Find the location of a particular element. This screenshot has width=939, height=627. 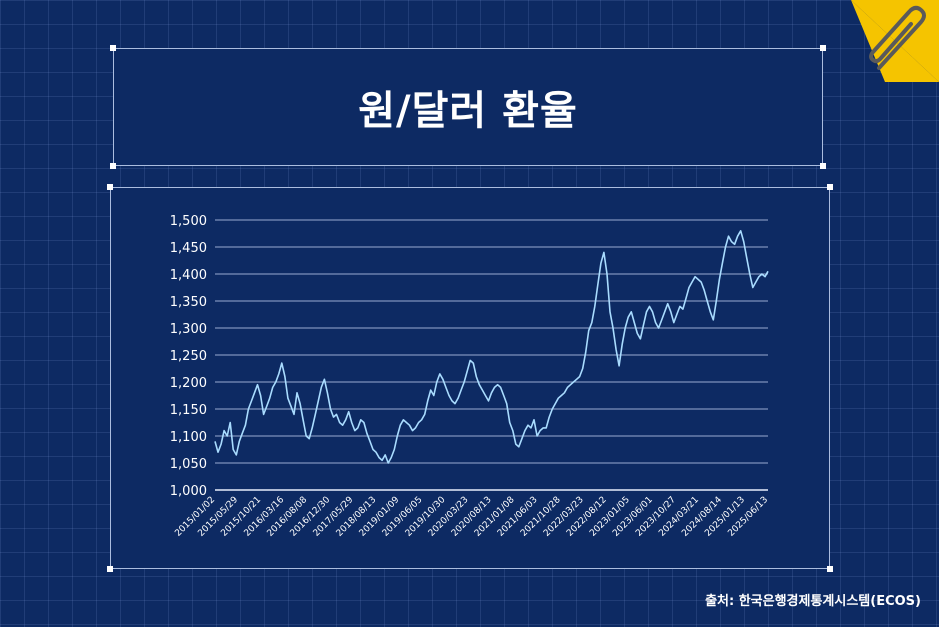

title-panel: 원/달러 환율 is located at coordinates (468, 107).